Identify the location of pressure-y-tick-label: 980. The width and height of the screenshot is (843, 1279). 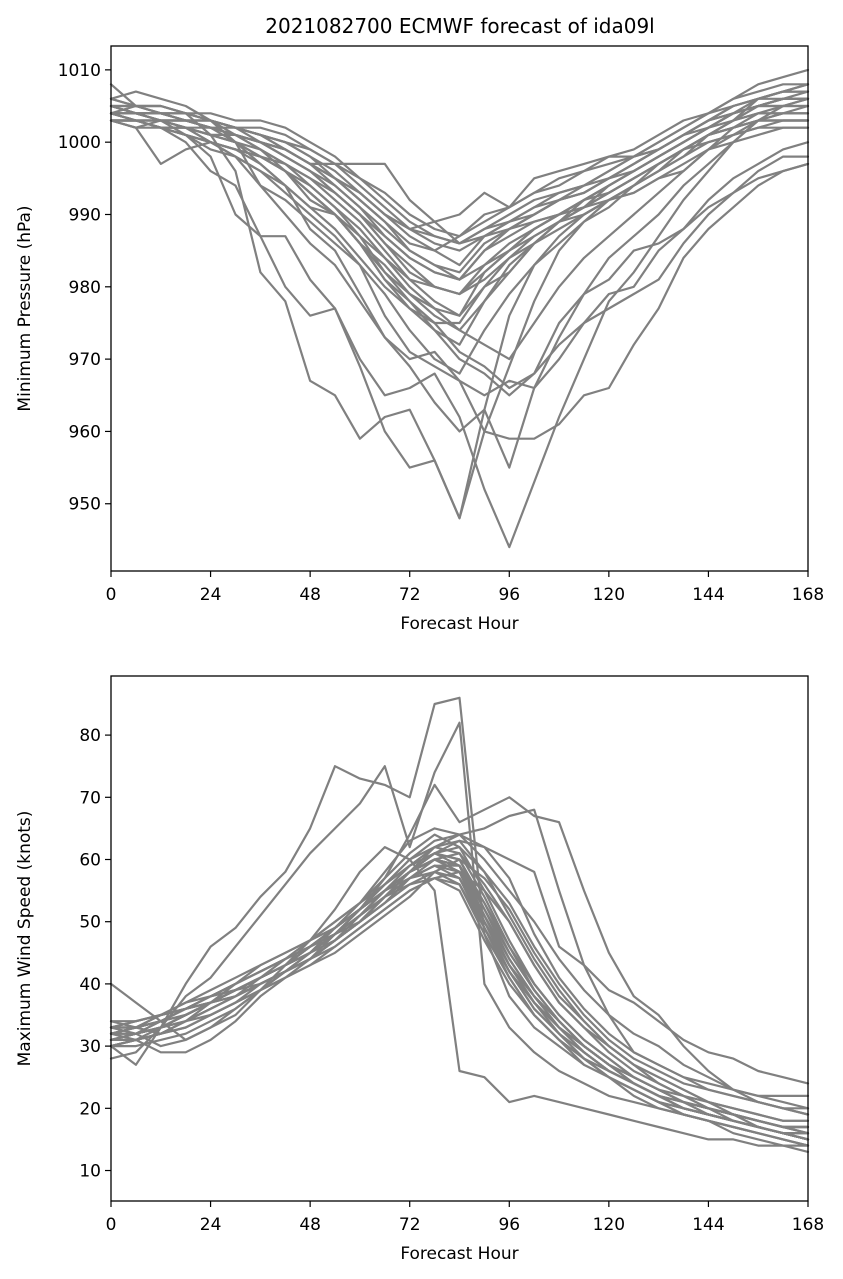
(85, 288).